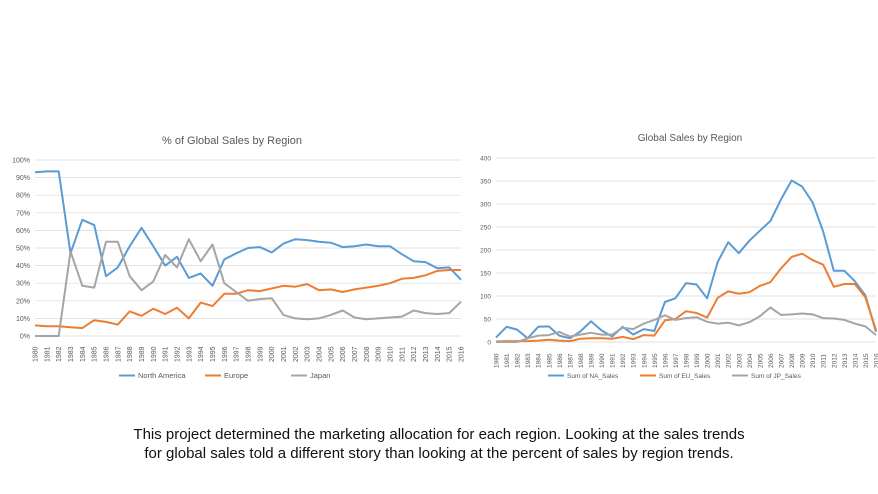 The height and width of the screenshot is (494, 878). I want to click on y-tick-label: 10%, so click(23, 319).